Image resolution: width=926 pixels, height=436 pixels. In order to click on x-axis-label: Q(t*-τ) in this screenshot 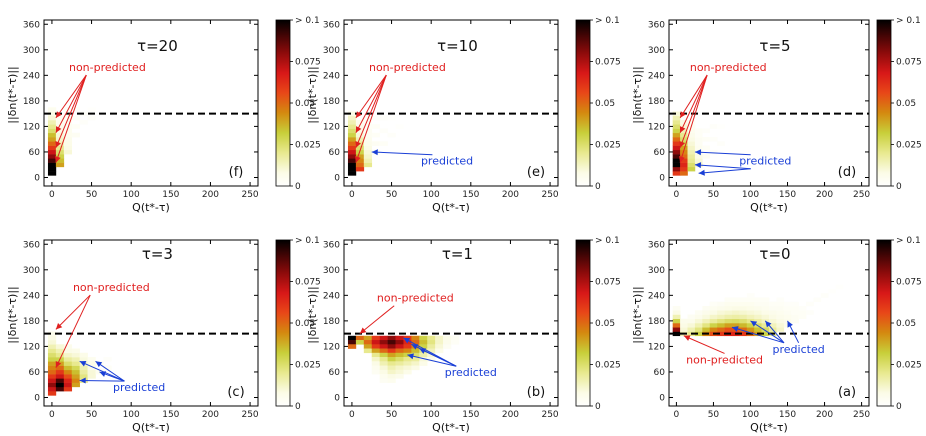, I will do `click(769, 427)`.